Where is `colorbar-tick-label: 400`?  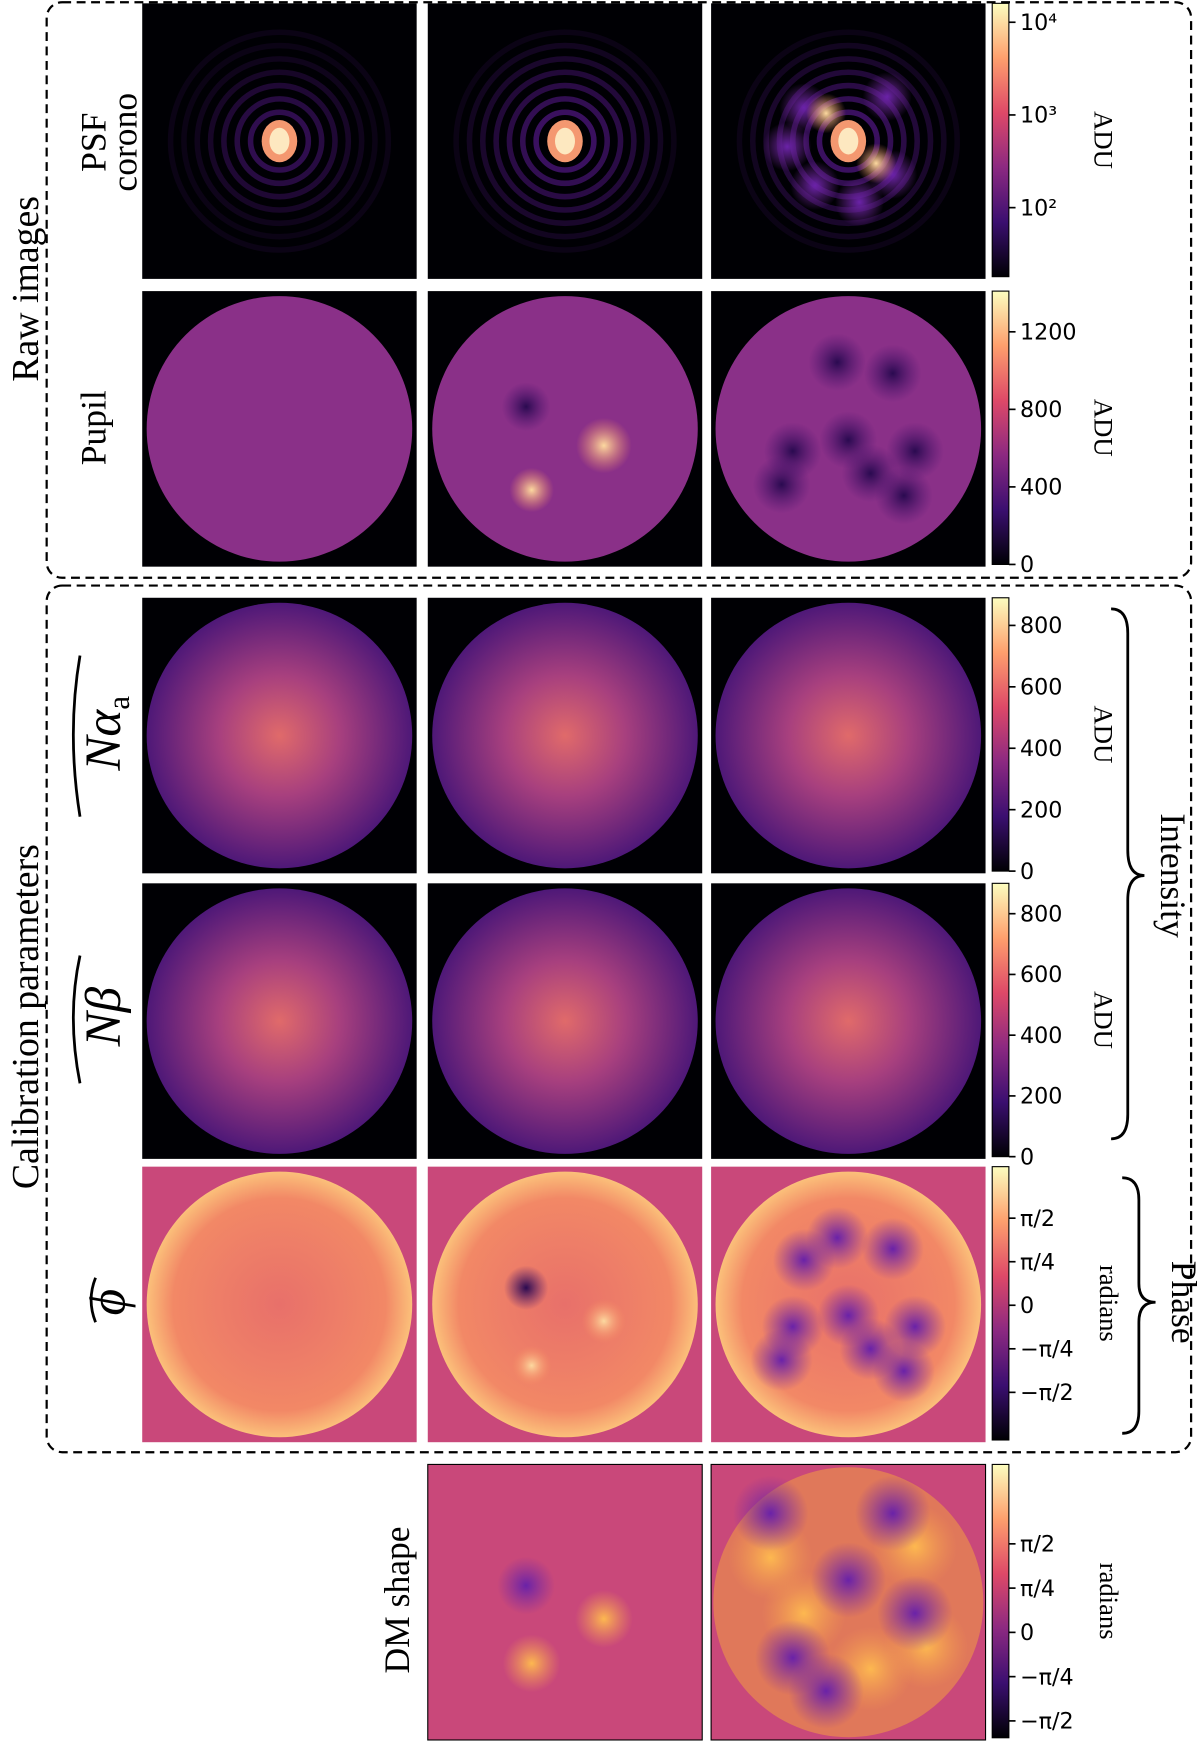 colorbar-tick-label: 400 is located at coordinates (1041, 1036).